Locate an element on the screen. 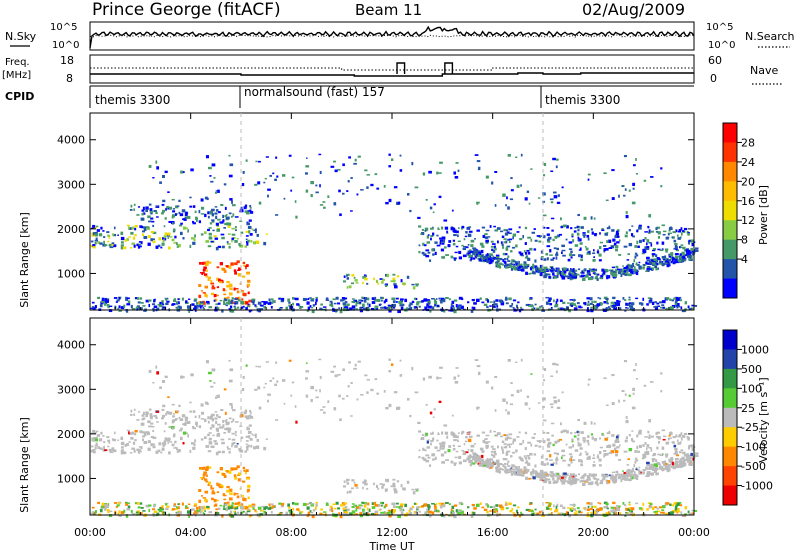 The width and height of the screenshot is (800, 554). x-tick-label: 00:00 is located at coordinates (90, 532).